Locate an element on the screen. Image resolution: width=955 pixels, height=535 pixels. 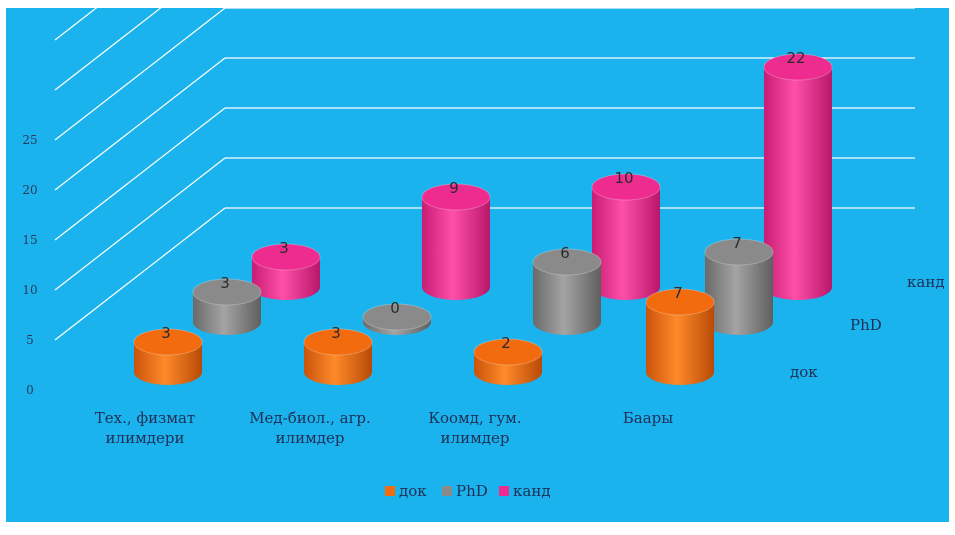
data-label: 22 is located at coordinates (795, 58).